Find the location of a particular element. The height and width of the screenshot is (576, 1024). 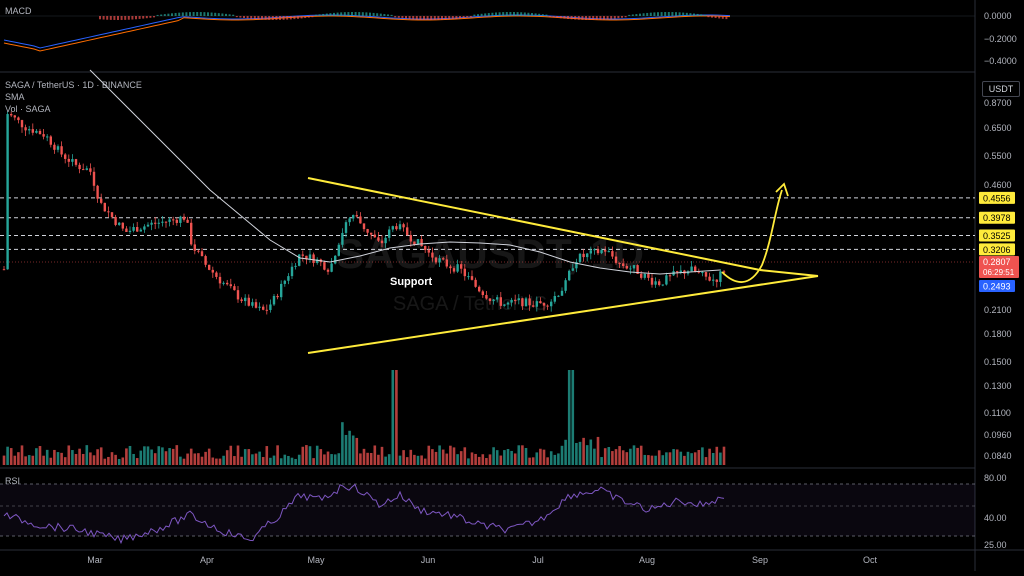

currency-button: USDT is located at coordinates (1001, 89).